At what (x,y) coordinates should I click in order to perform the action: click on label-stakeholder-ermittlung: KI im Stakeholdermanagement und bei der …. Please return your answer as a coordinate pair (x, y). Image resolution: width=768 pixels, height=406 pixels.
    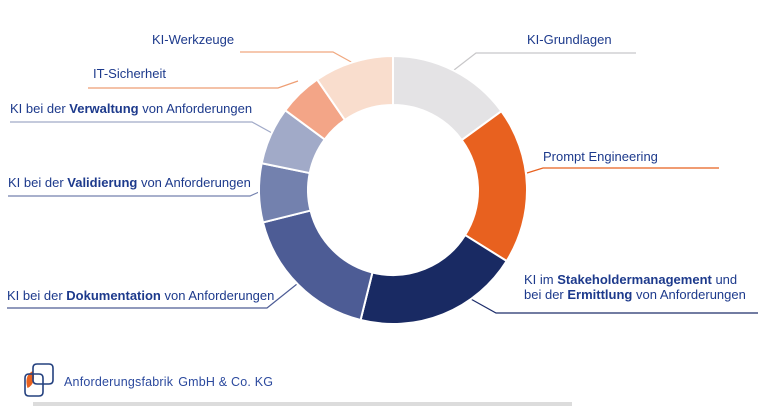
    Looking at the image, I should click on (635, 287).